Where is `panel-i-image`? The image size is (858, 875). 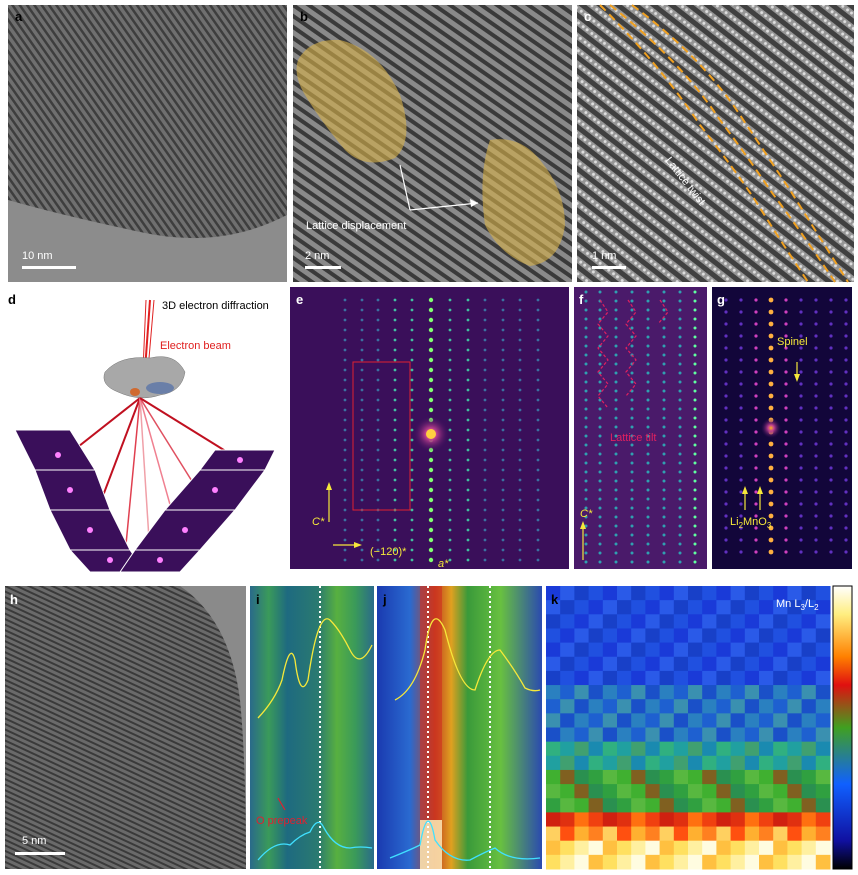 panel-i-image is located at coordinates (312, 727).